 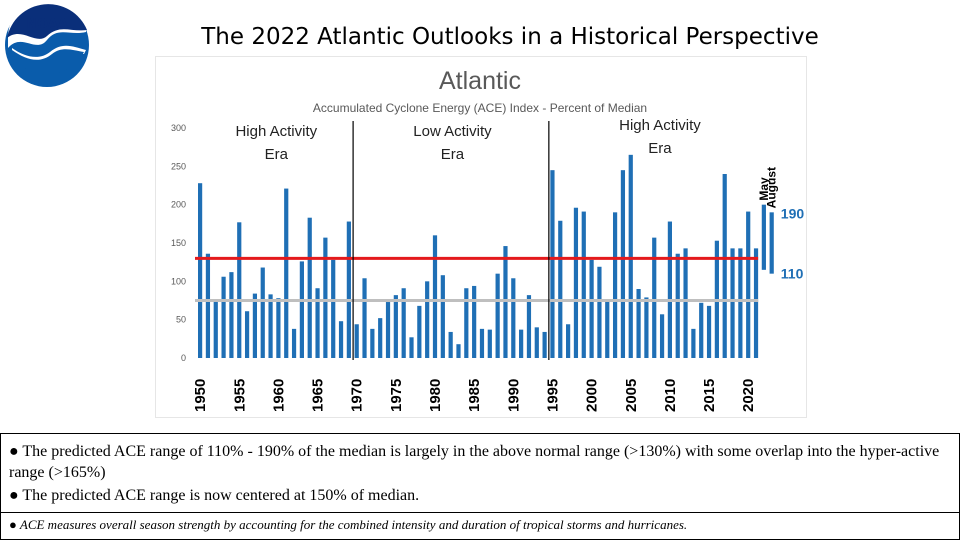 I want to click on bar-1976, so click(x=403, y=323).